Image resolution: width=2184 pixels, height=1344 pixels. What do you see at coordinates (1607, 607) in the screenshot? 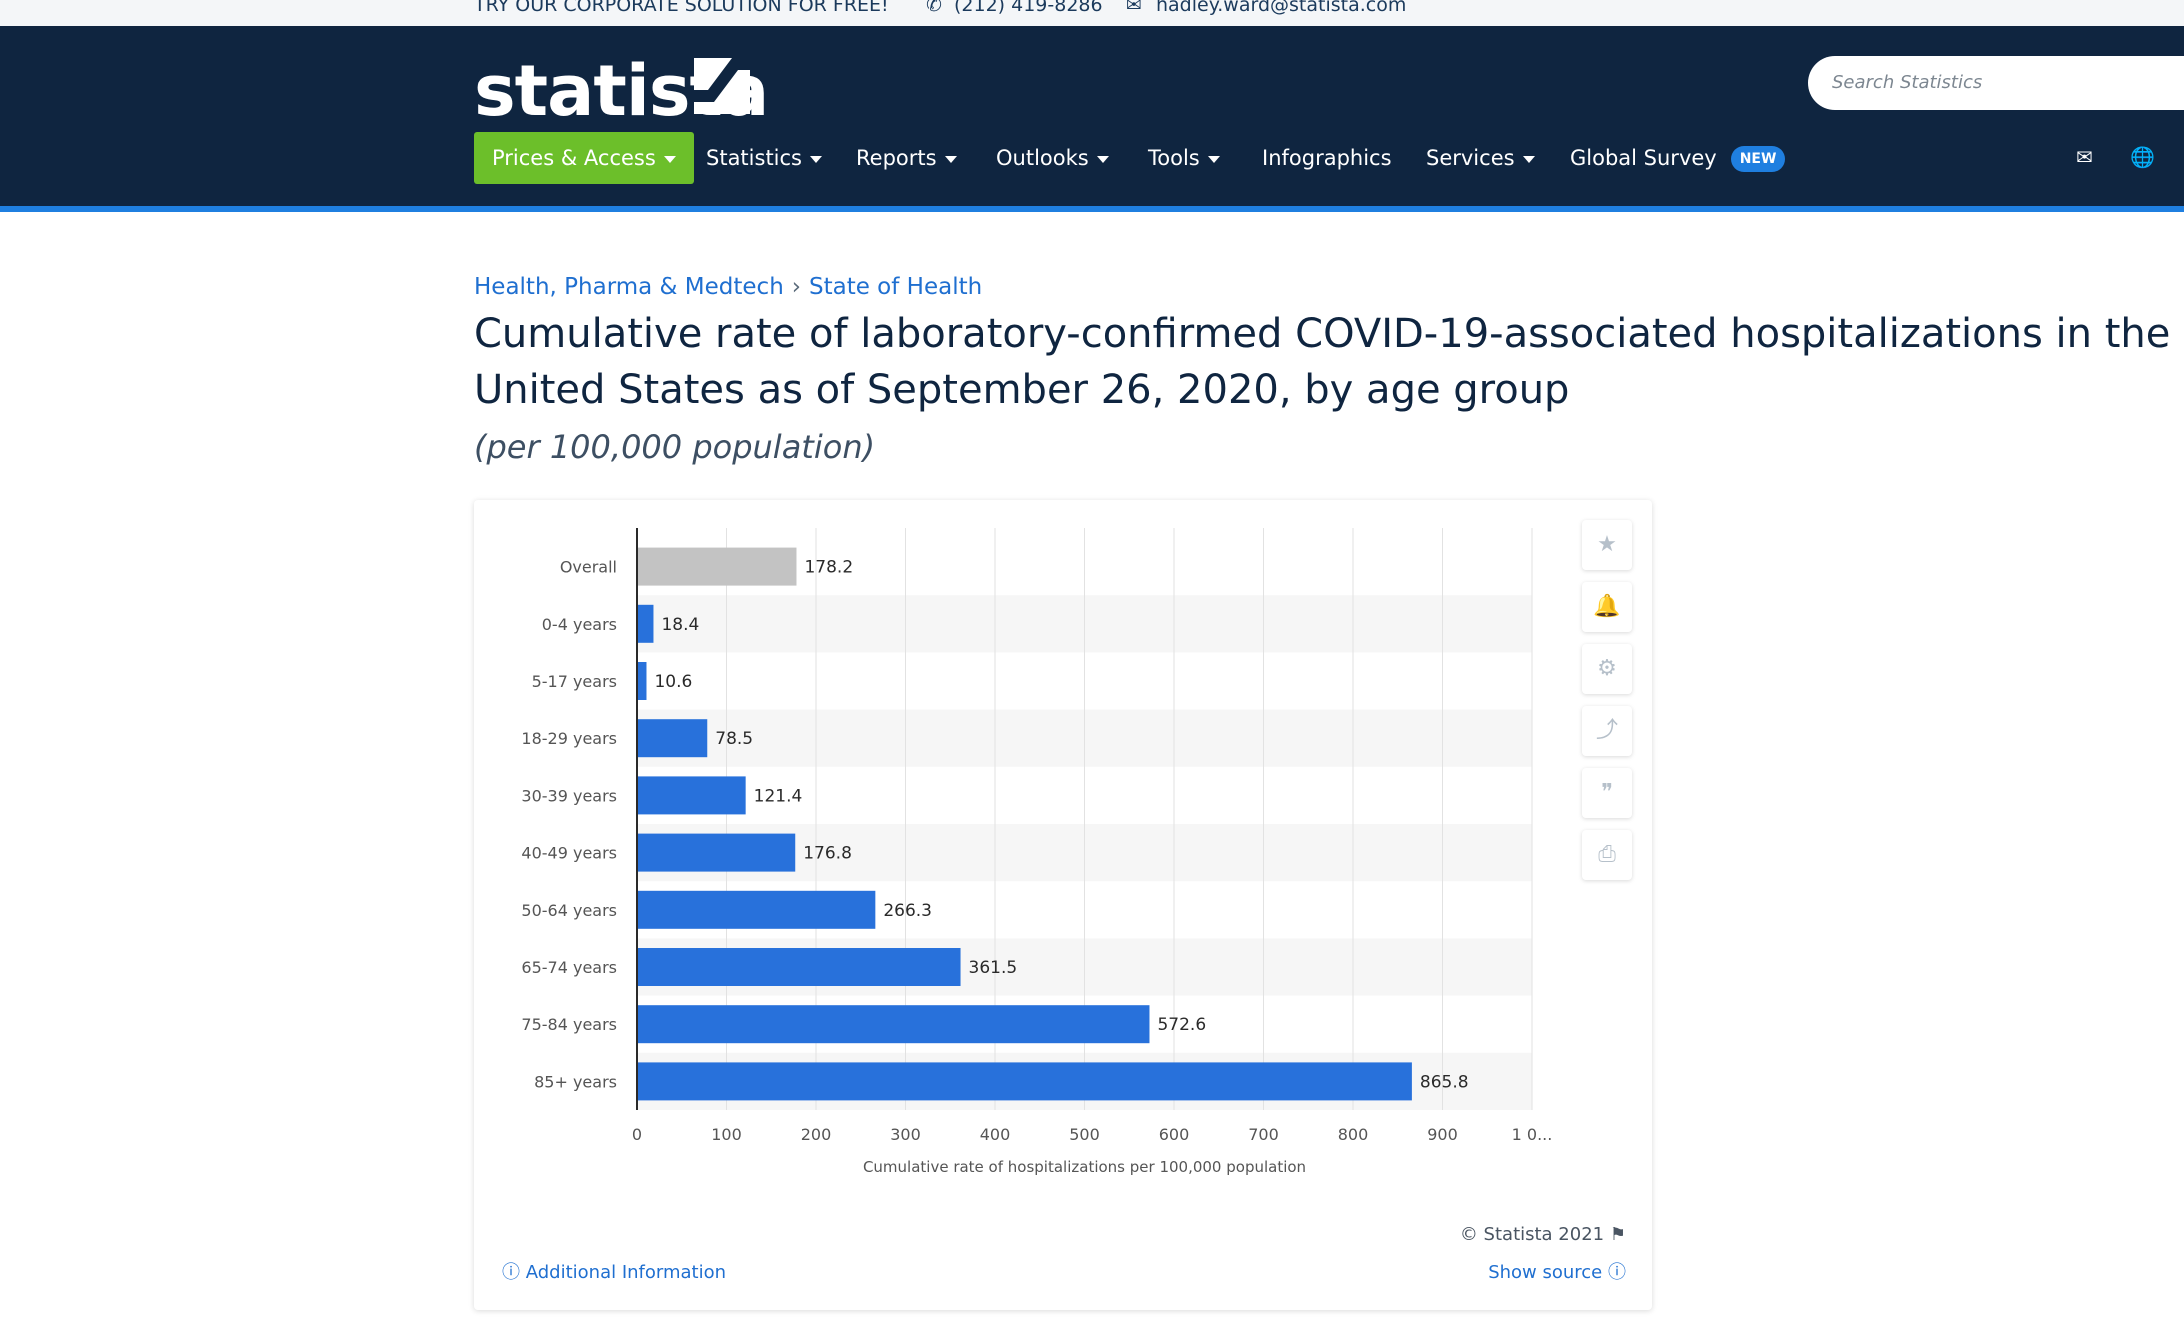
I see `bell-icon: 🔔` at bounding box center [1607, 607].